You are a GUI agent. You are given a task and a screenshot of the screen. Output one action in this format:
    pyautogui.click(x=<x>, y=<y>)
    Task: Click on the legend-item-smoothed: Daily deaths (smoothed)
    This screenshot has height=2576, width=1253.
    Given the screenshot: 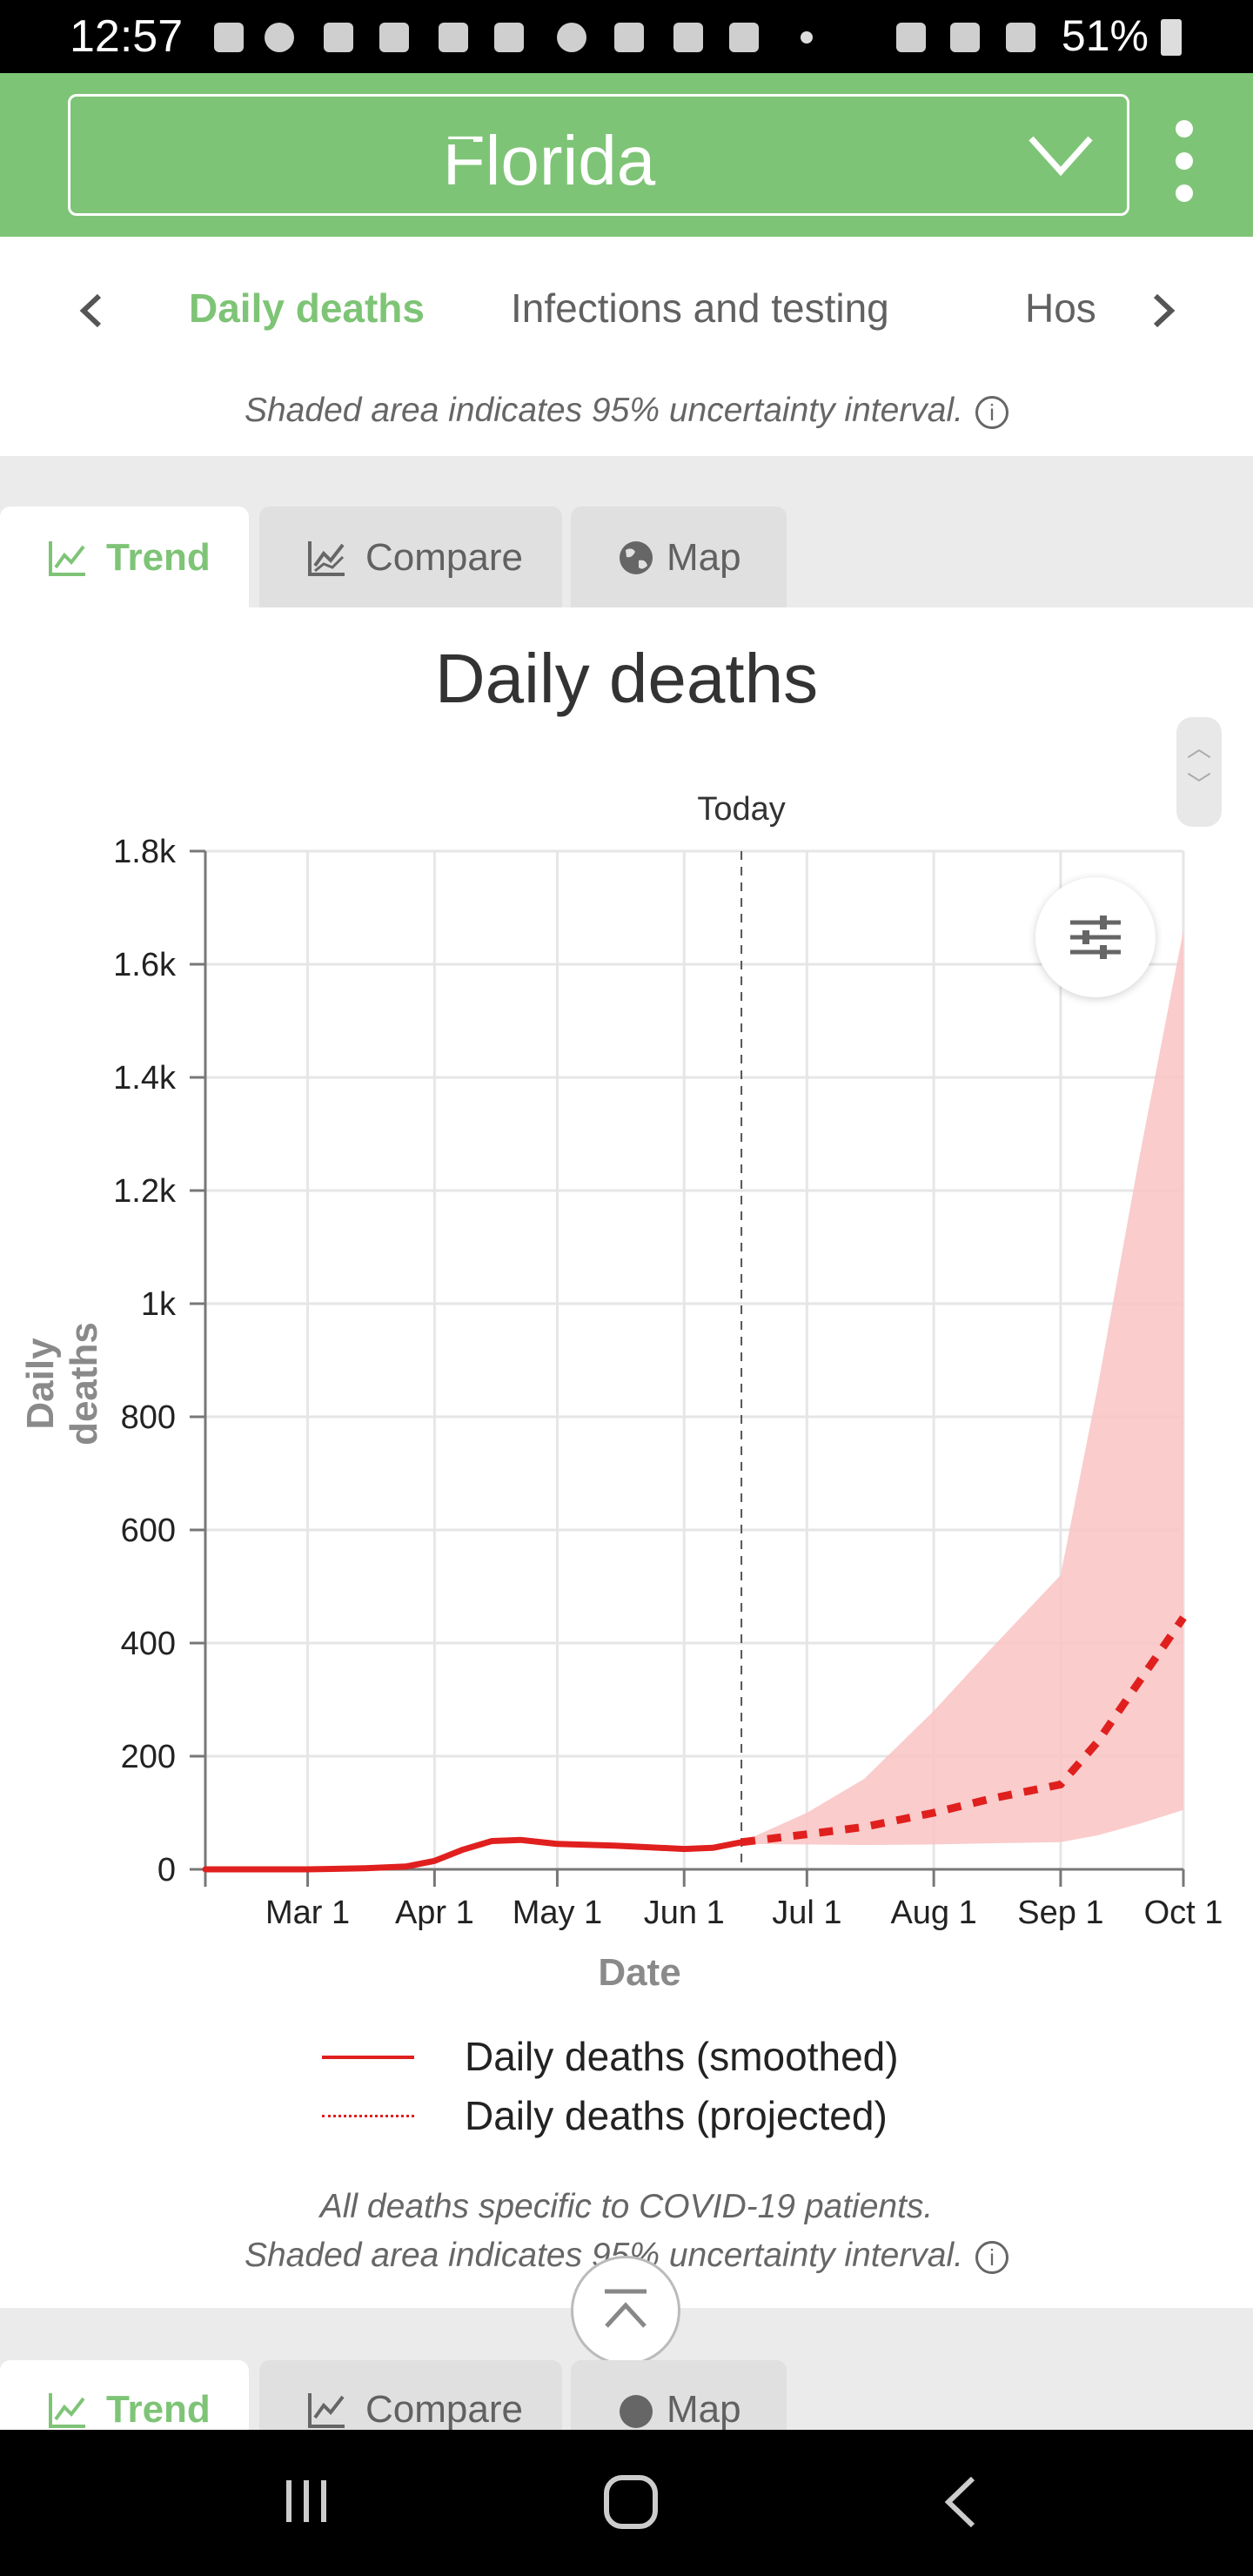 What is the action you would take?
    pyautogui.click(x=670, y=2059)
    